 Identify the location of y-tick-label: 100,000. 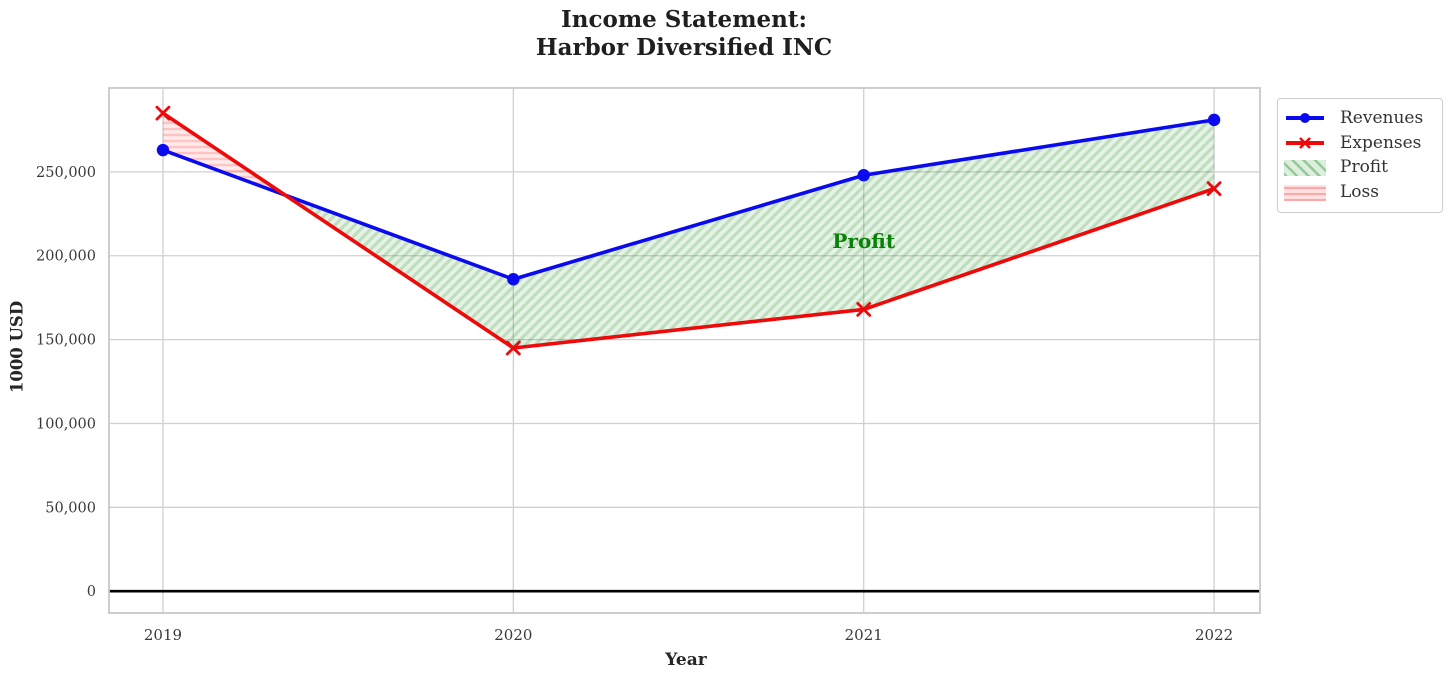
(66, 424).